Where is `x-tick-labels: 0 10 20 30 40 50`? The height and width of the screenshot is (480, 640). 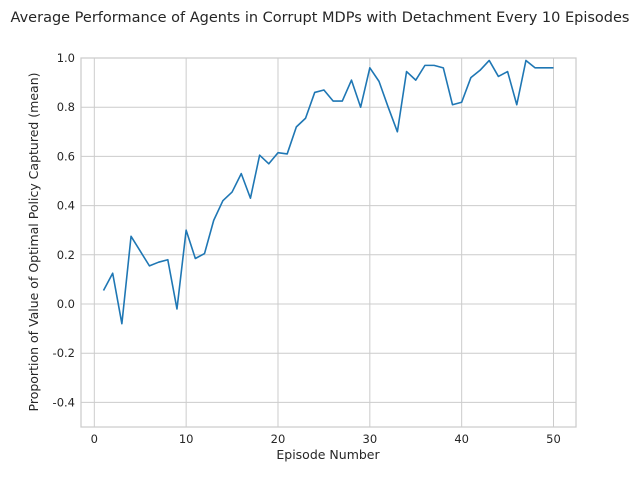
x-tick-labels: 0 10 20 30 40 50 is located at coordinates (326, 439).